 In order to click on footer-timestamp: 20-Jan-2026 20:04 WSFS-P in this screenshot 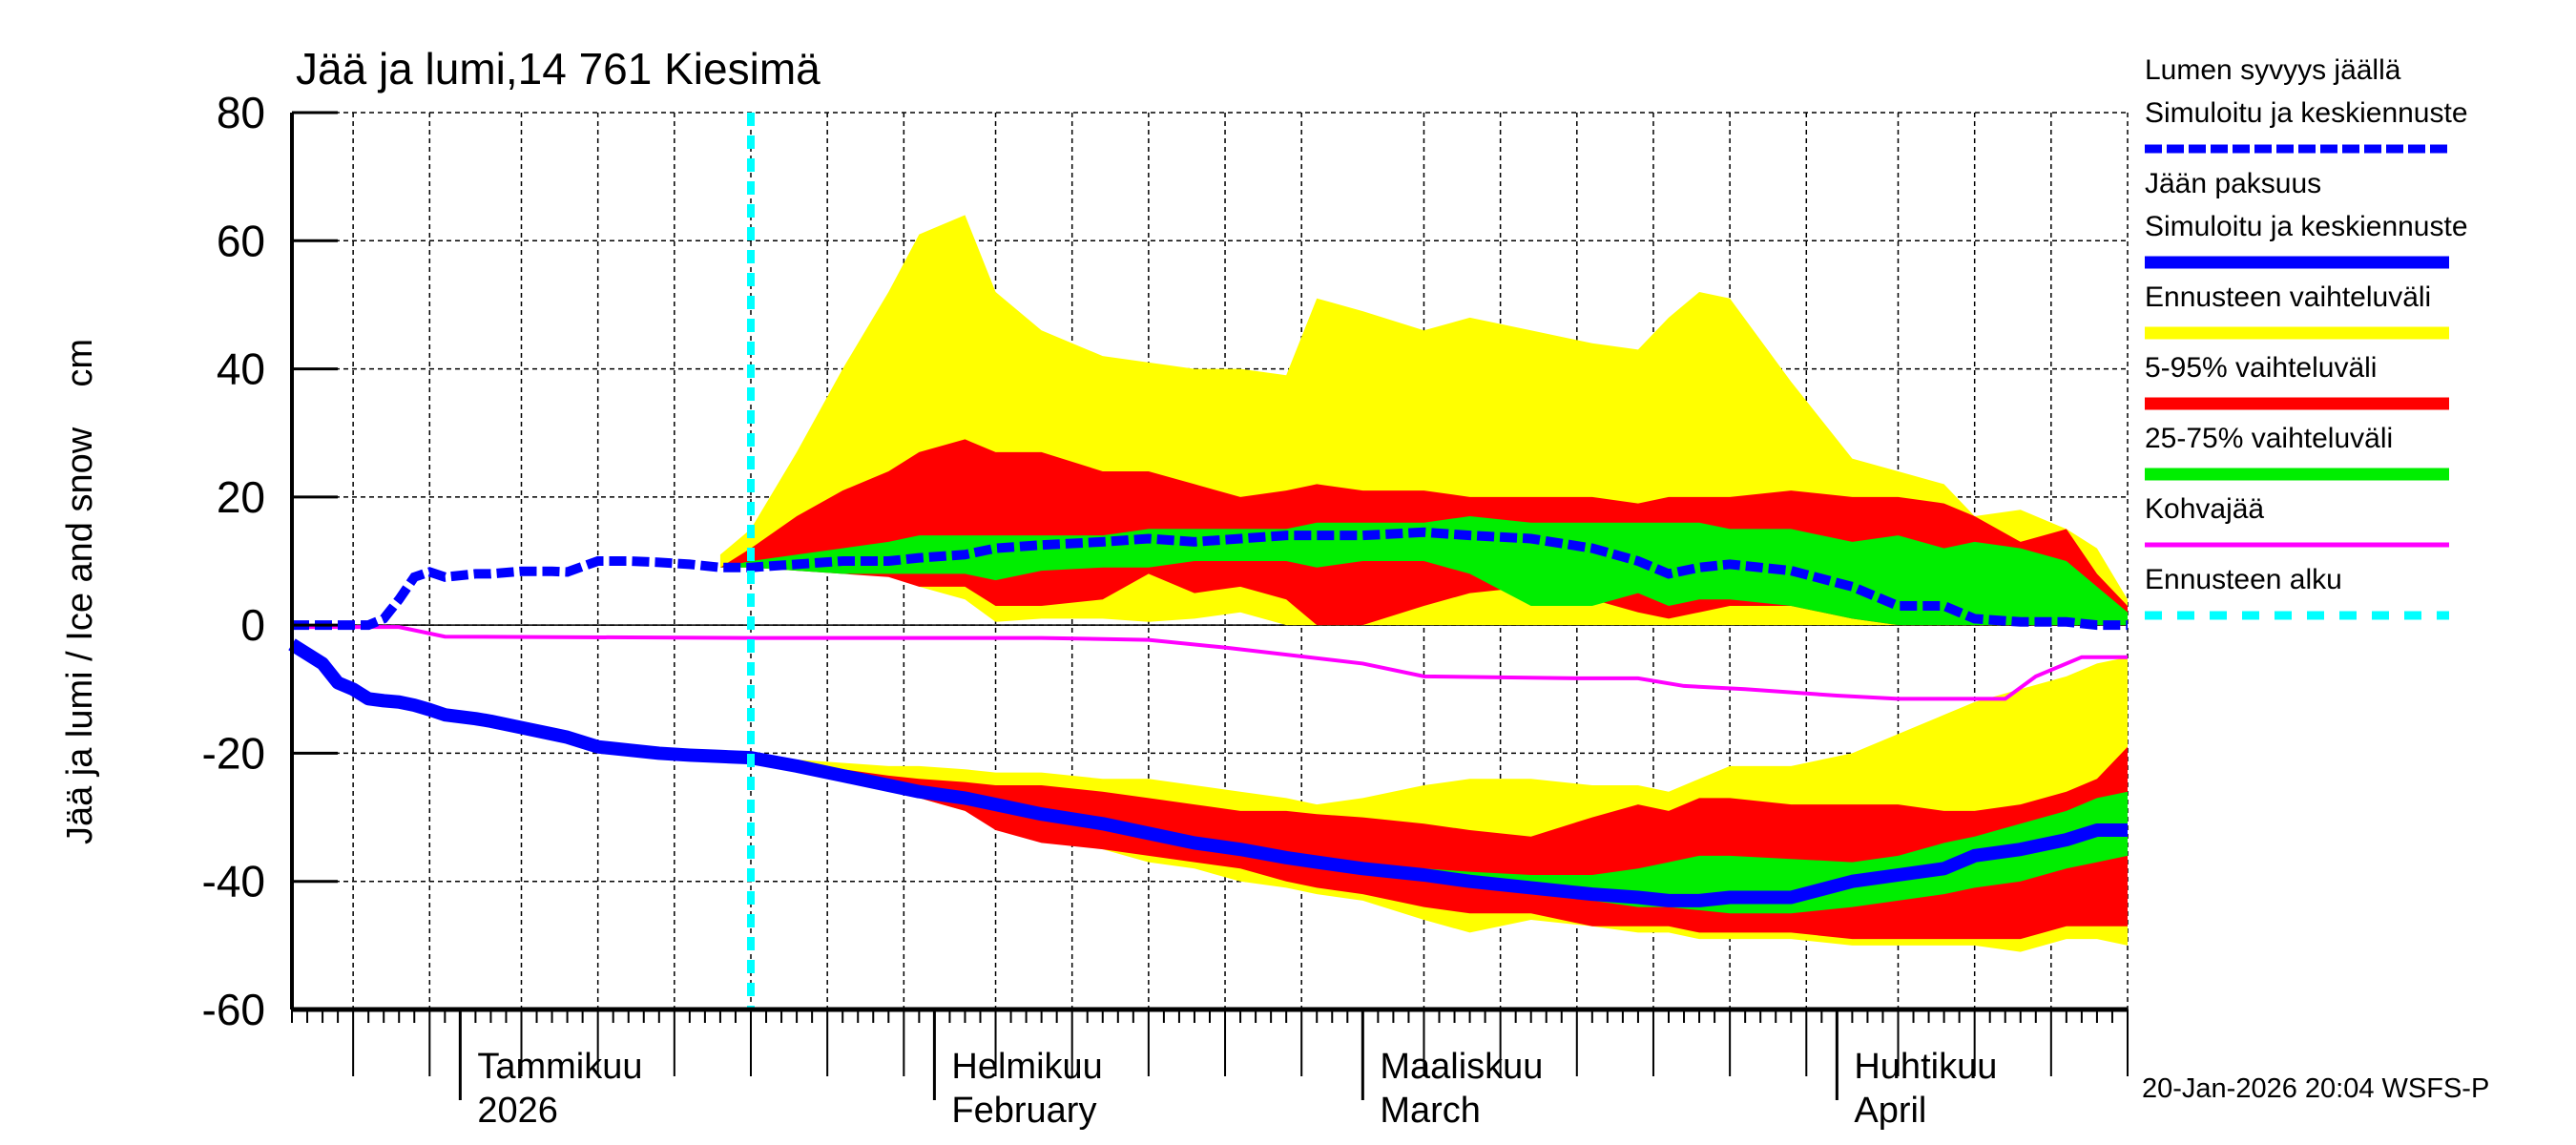, I will do `click(2315, 1088)`.